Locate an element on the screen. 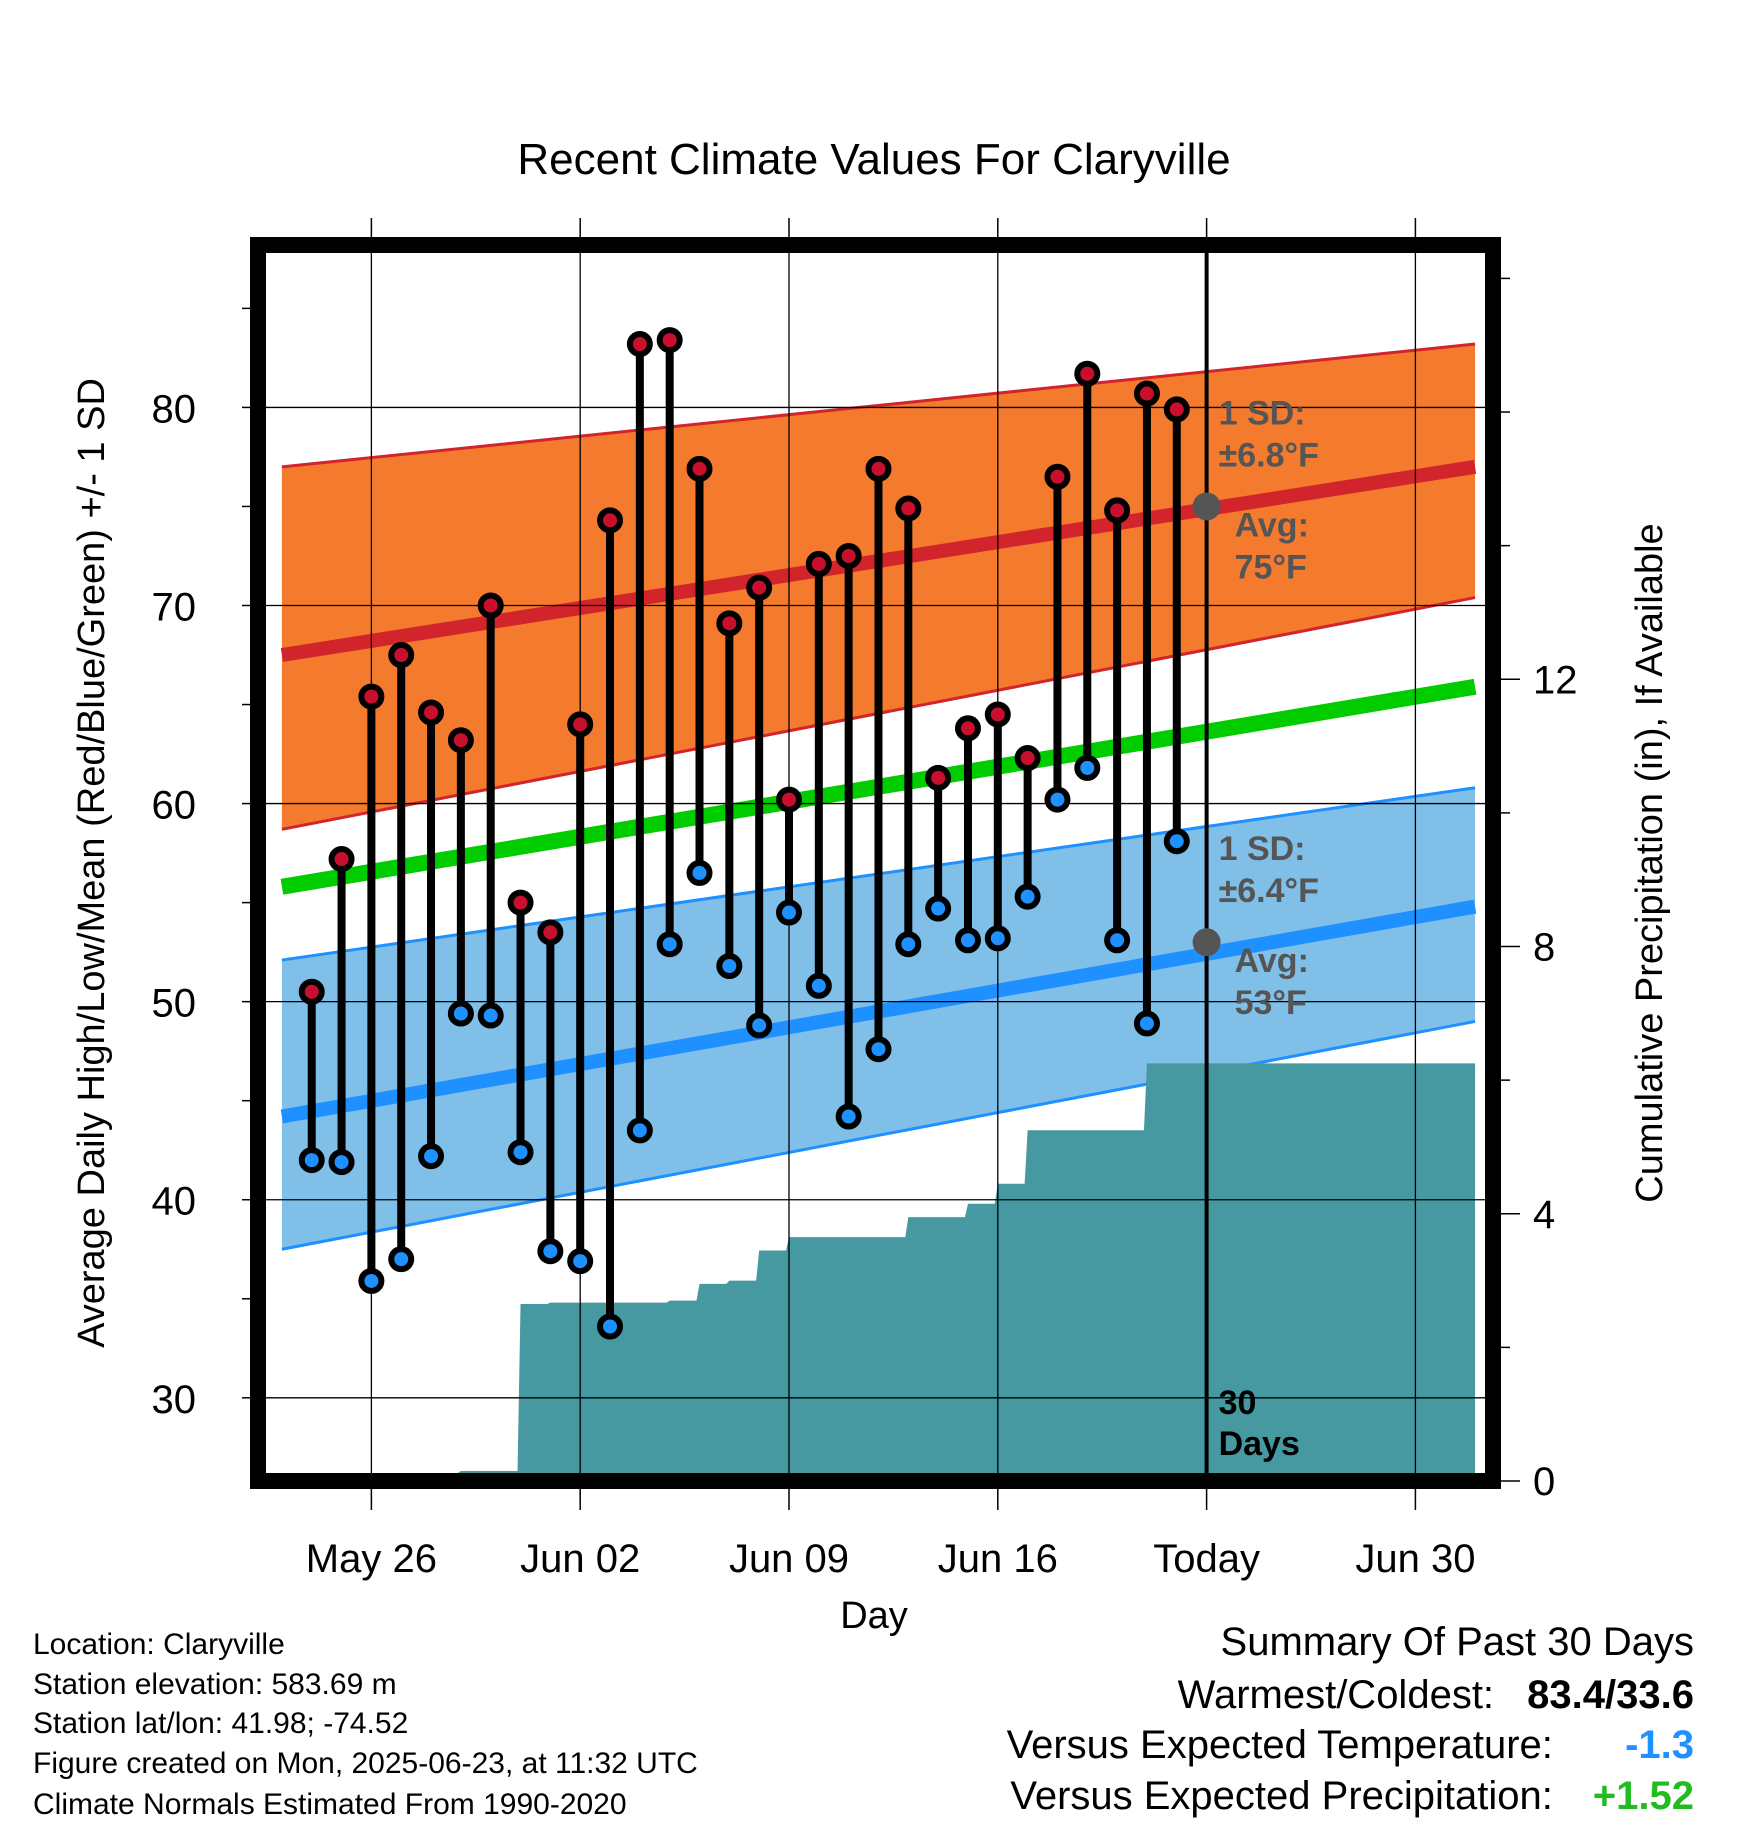 This screenshot has height=1828, width=1748. high-sd-band-upper-edge is located at coordinates (878, 405).